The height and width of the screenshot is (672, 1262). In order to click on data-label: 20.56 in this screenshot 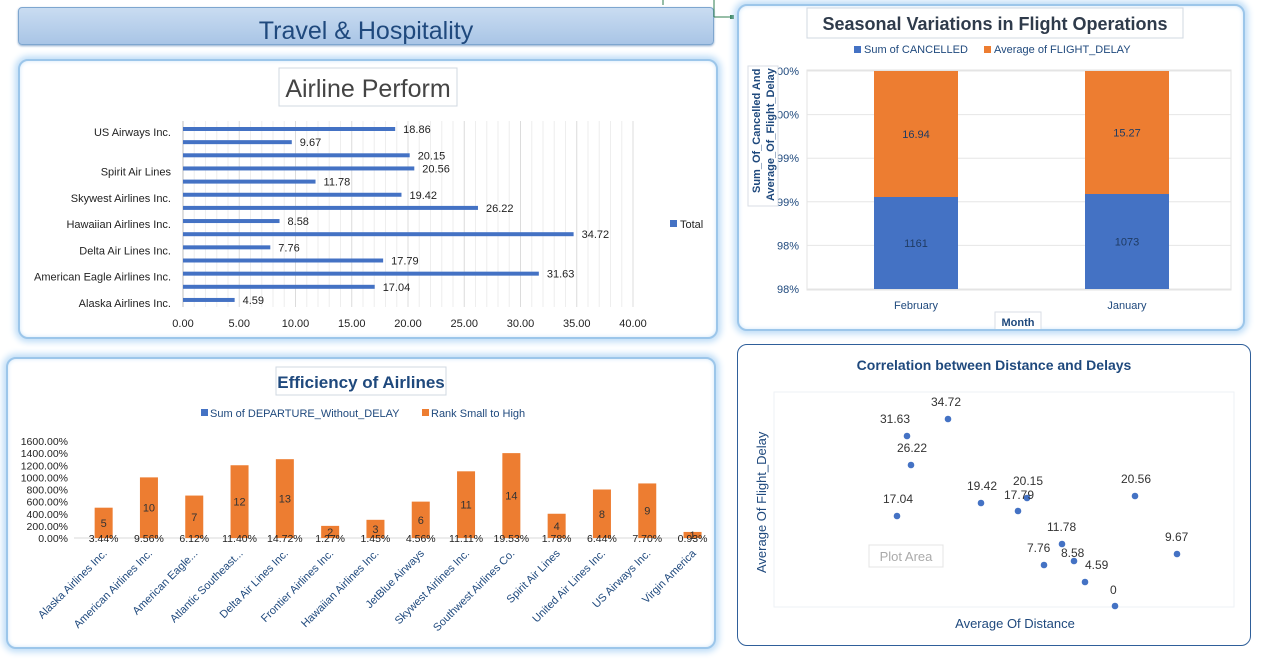, I will do `click(436, 169)`.